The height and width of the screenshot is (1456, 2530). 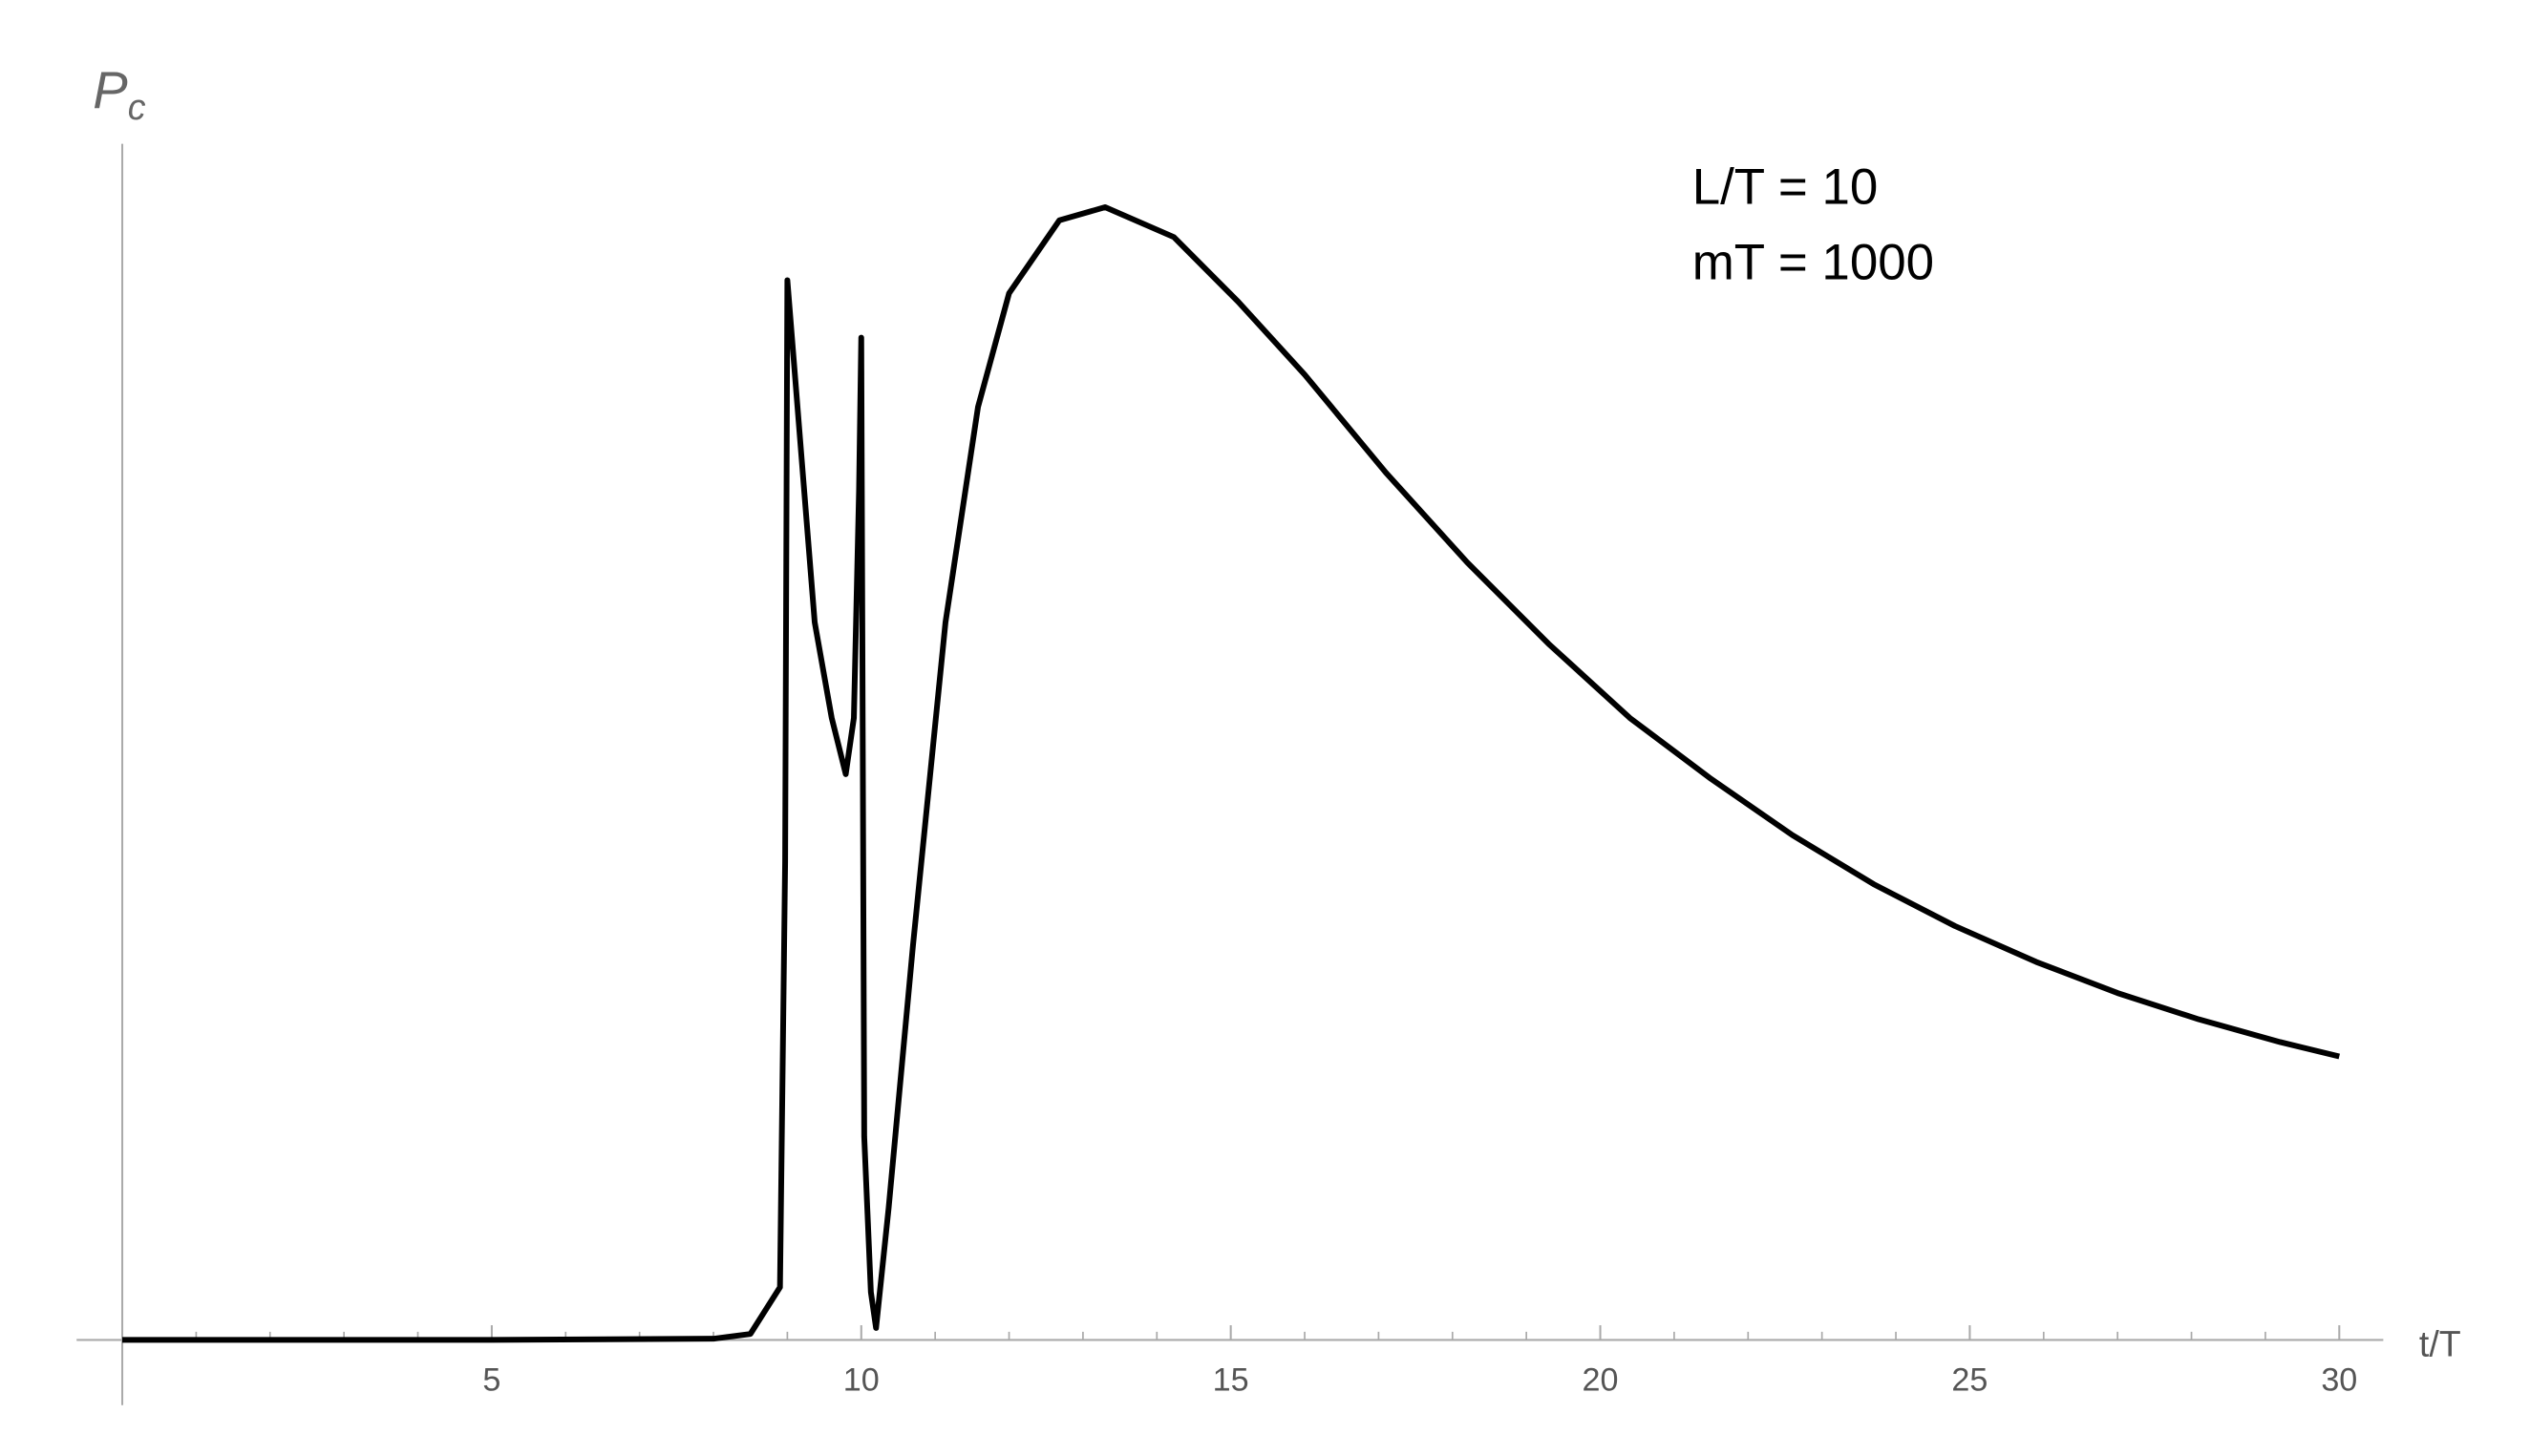 I want to click on x-tick-label: 5, so click(x=491, y=1379).